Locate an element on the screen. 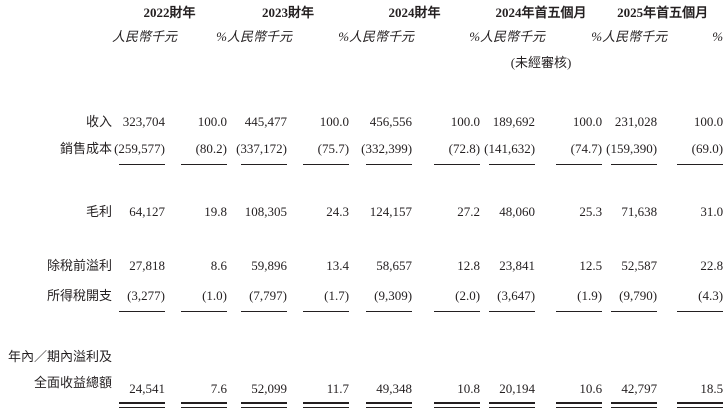  value-cell: 64,127 is located at coordinates (138, 192).